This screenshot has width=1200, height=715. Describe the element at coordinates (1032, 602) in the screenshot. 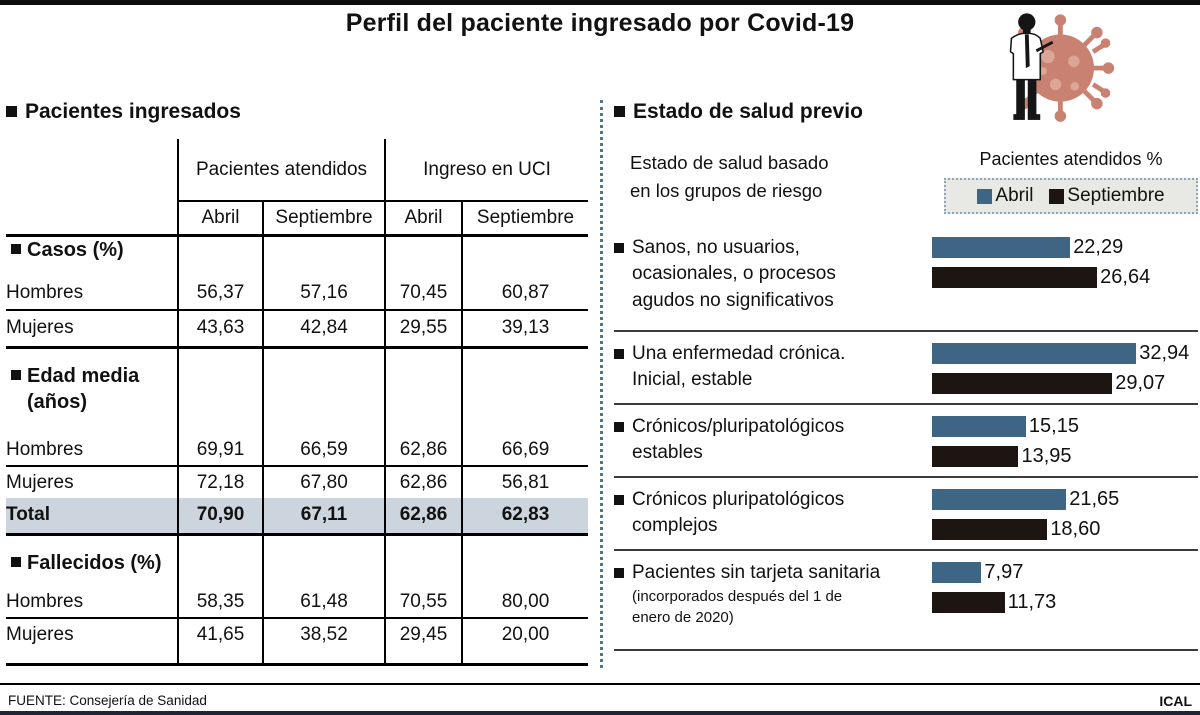

I see `bar-value-label: 11,73` at that location.